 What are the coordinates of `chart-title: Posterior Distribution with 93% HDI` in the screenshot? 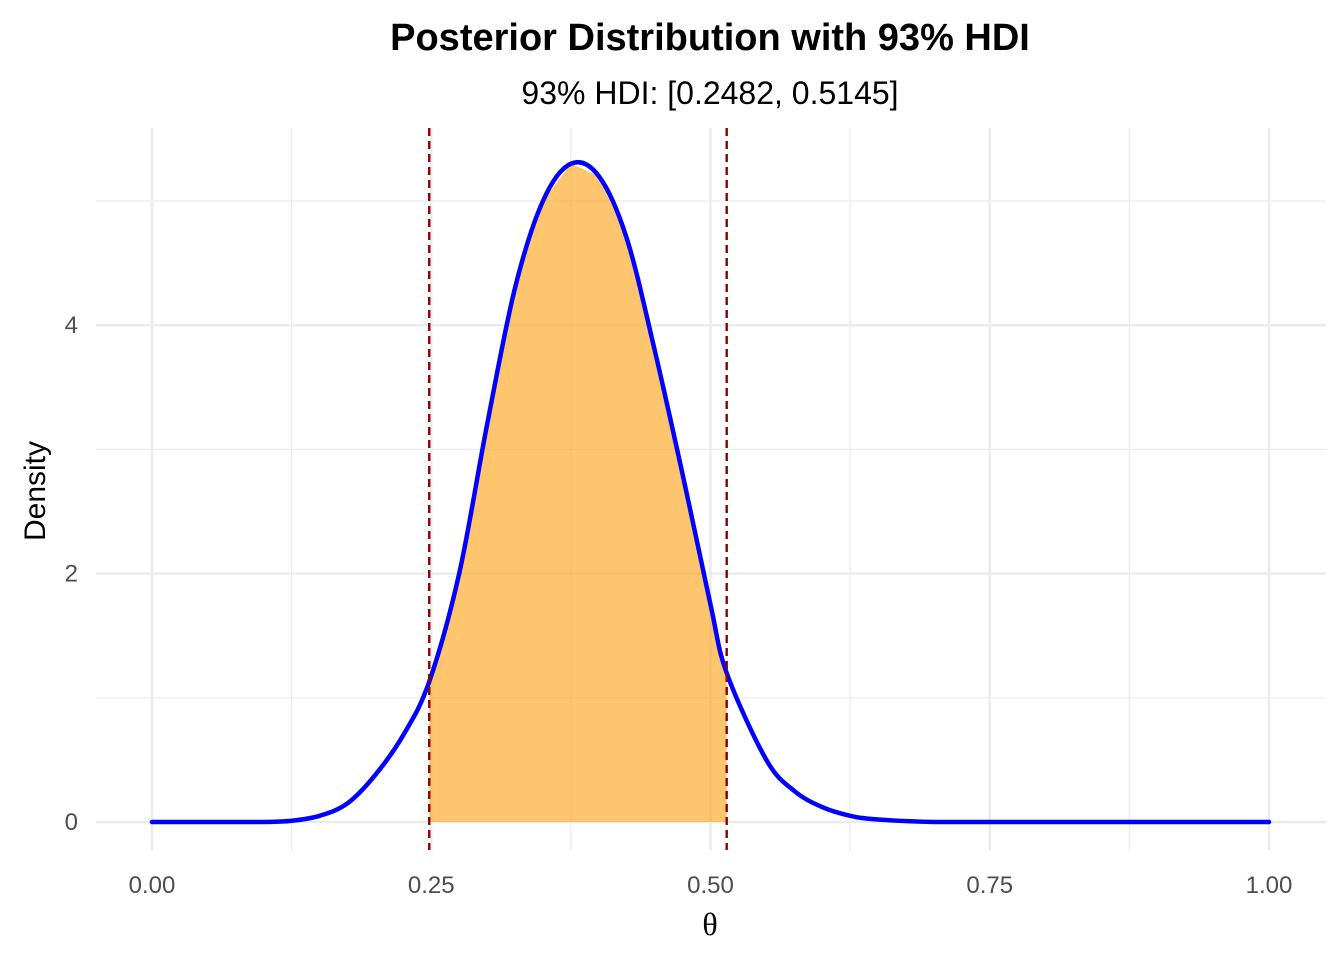 It's located at (710, 38).